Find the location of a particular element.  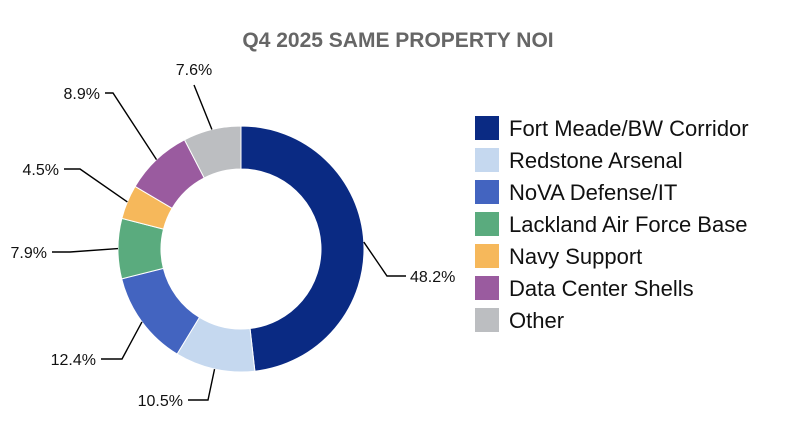

legend-label-data-center-shells: Data Center Shells is located at coordinates (601, 288).